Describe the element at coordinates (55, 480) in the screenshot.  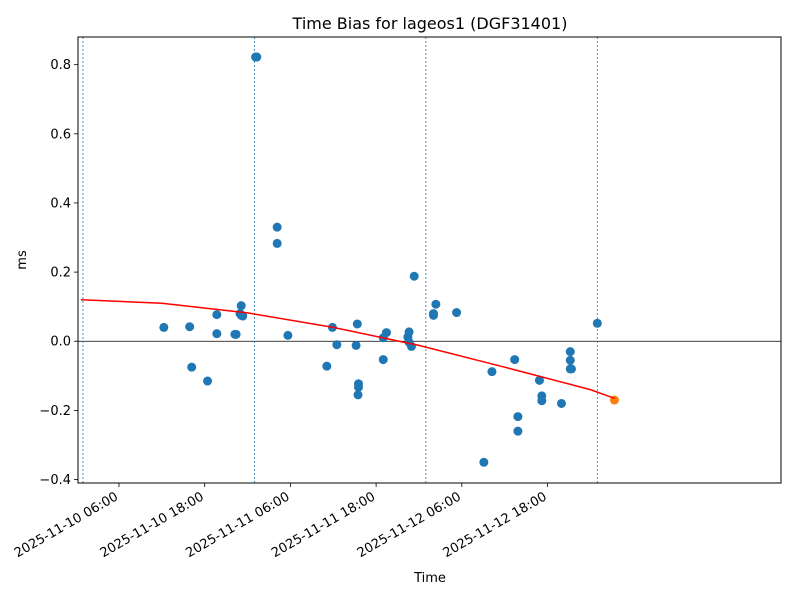
I see `y-tick-label: −0.4` at that location.